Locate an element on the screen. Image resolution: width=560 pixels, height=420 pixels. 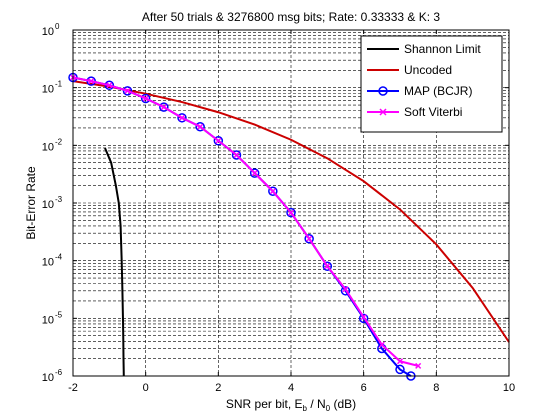
legend-label-map: MAP (BCJR) is located at coordinates (438, 91).